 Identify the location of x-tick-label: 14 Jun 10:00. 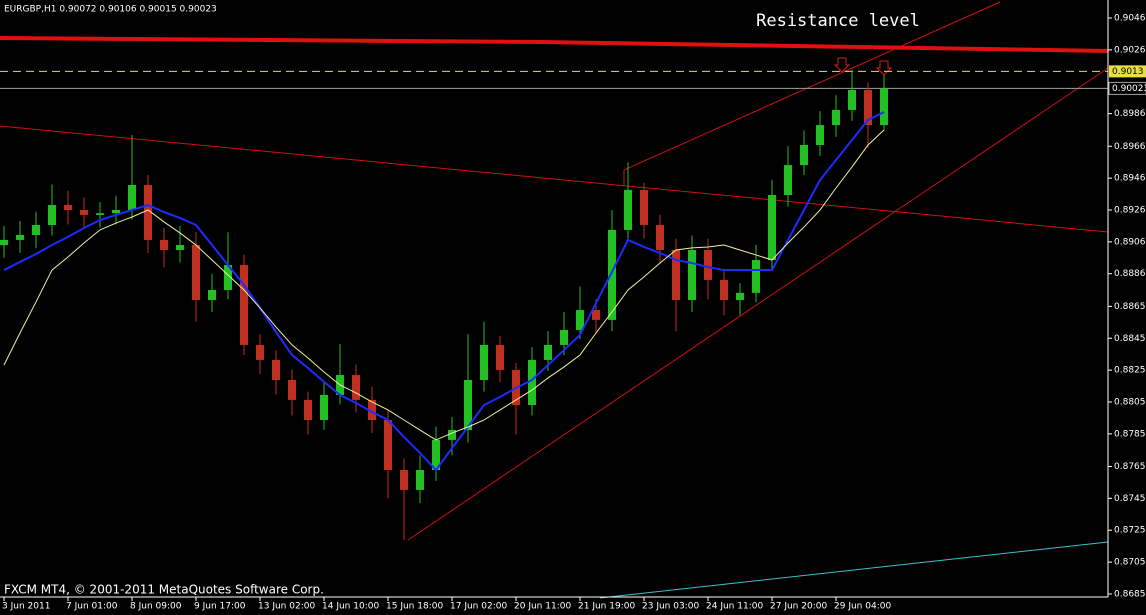
(350, 607).